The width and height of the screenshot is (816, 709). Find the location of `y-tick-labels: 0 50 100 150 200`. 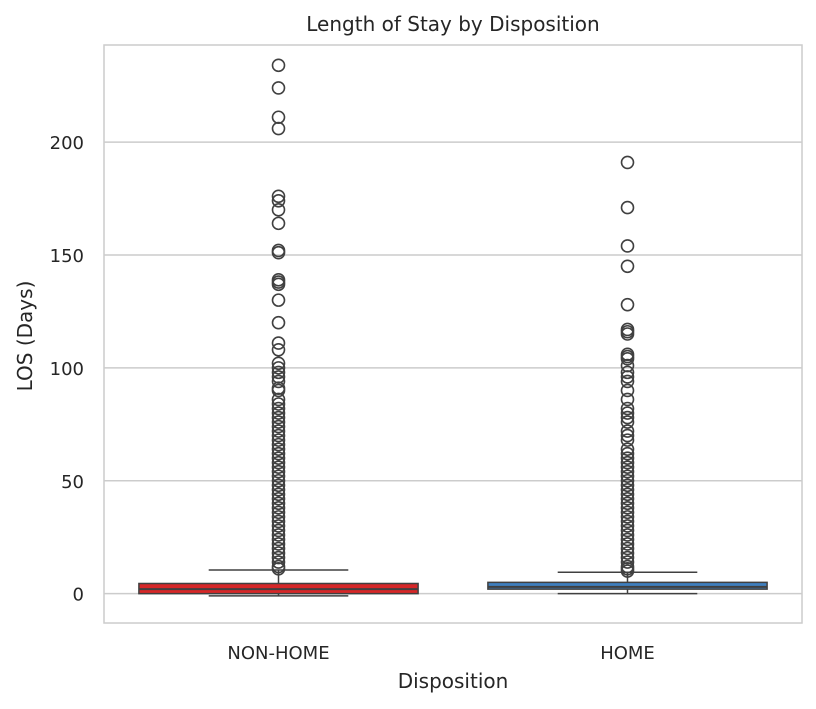

y-tick-labels: 0 50 100 150 200 is located at coordinates (67, 369).